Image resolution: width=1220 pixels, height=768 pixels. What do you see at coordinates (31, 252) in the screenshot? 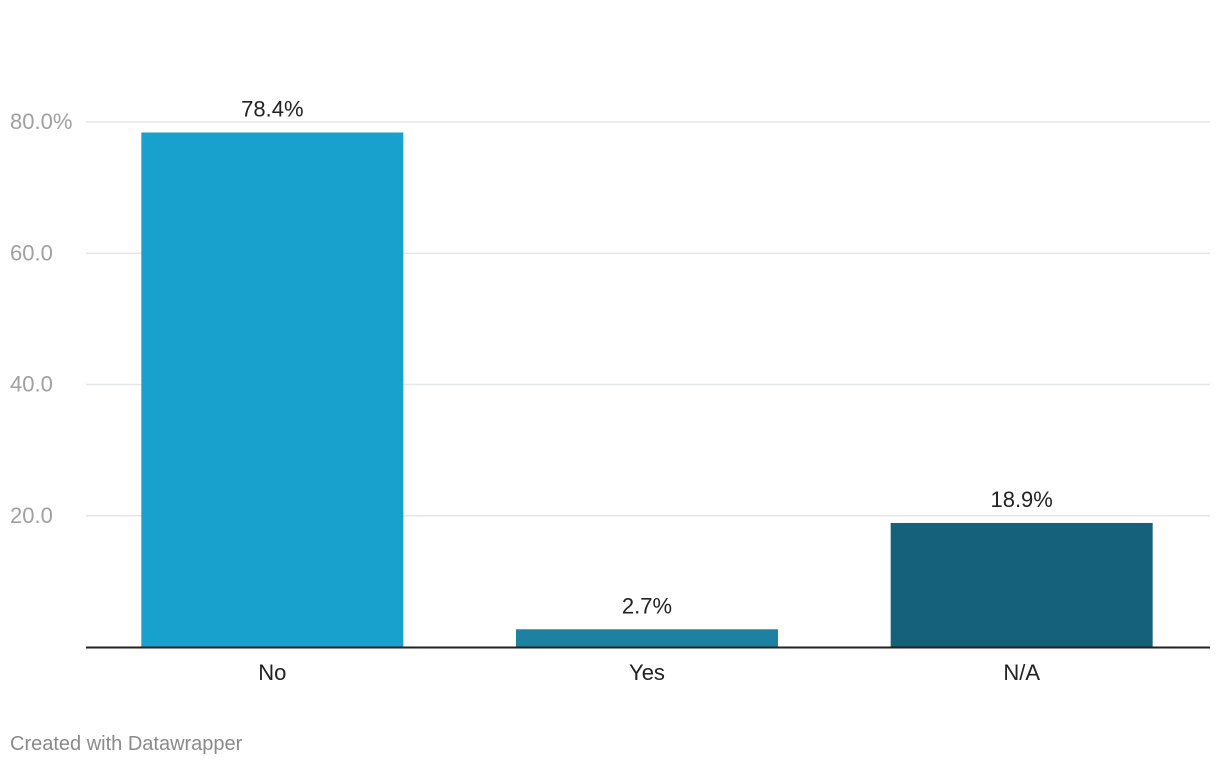
I see `y-tick-label: 60.0` at bounding box center [31, 252].